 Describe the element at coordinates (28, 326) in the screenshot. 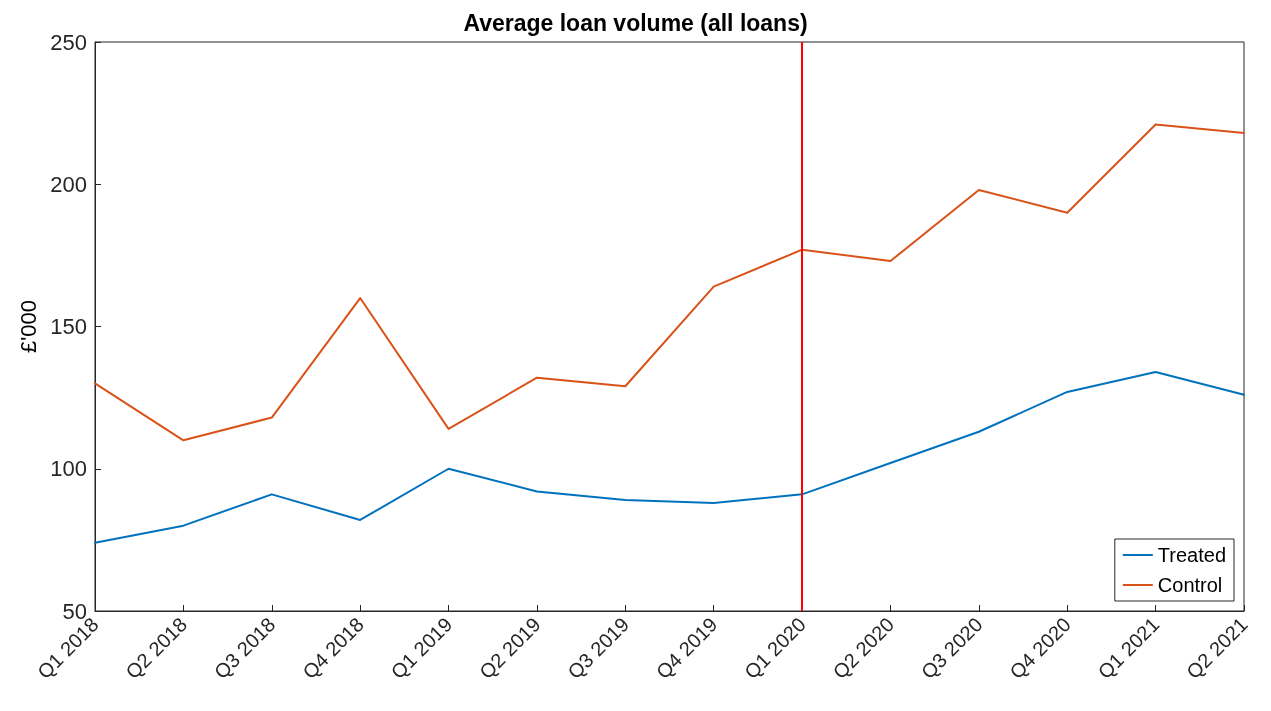

I see `y-axis-title: £'000` at that location.